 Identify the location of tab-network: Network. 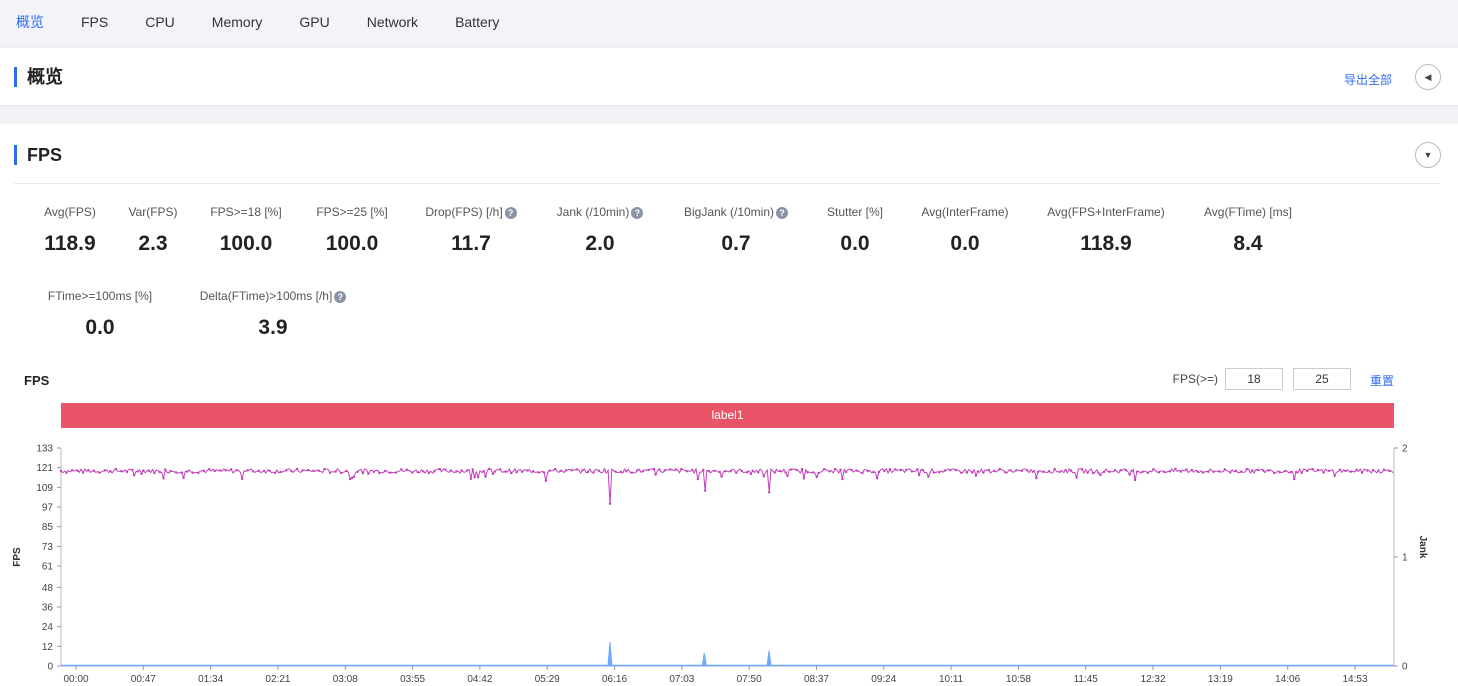
(392, 22).